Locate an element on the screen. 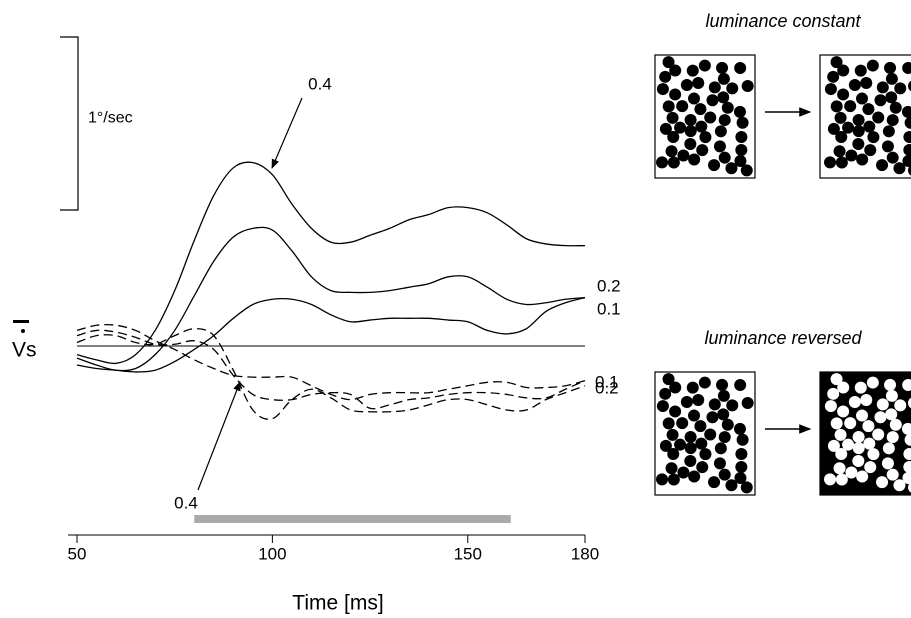 The width and height of the screenshot is (911, 618). panel-title: luminance constant is located at coordinates (783, 21).